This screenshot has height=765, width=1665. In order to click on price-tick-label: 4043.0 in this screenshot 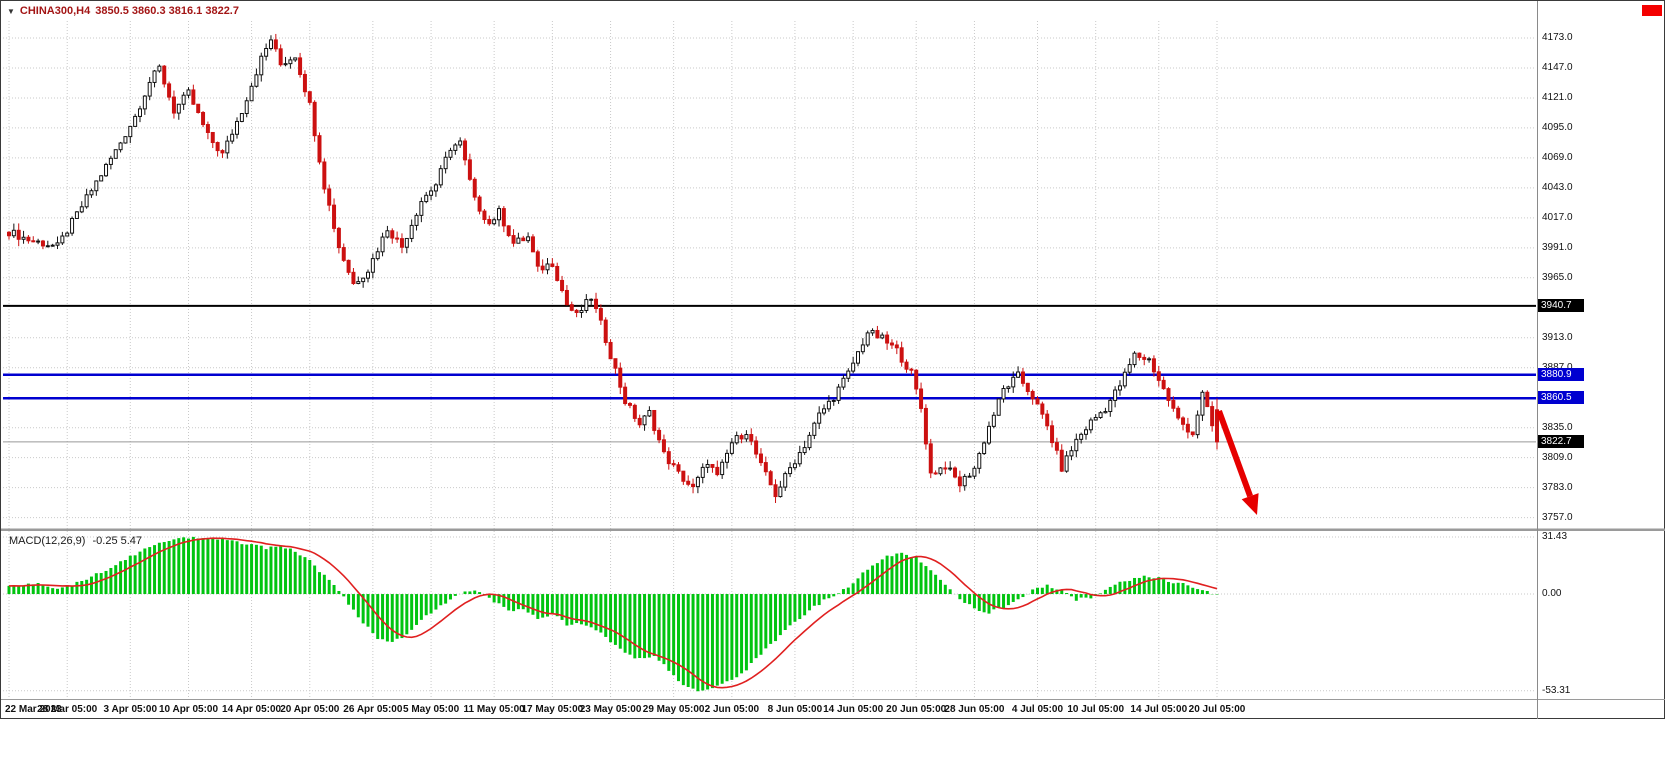, I will do `click(1557, 187)`.